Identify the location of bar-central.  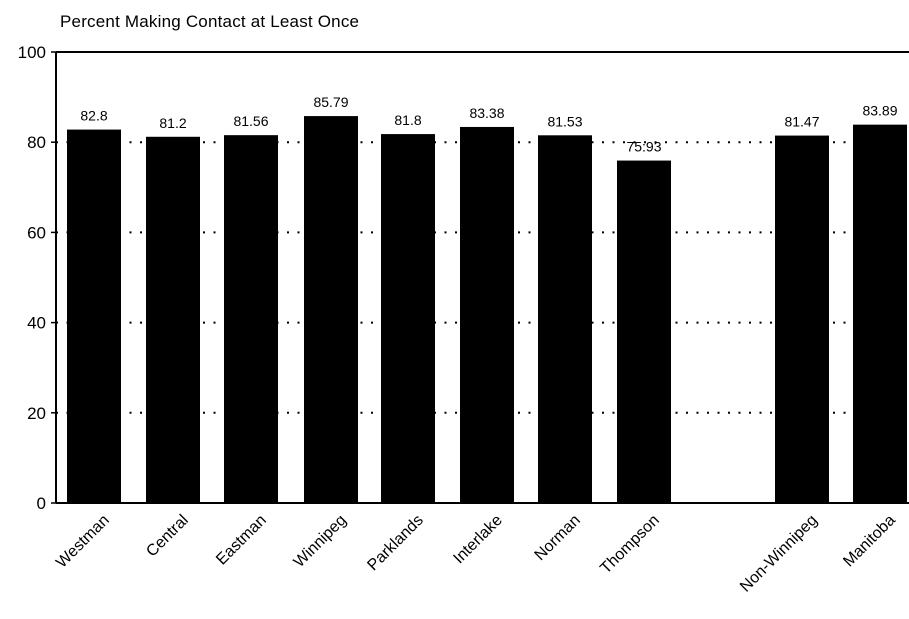
(173, 319).